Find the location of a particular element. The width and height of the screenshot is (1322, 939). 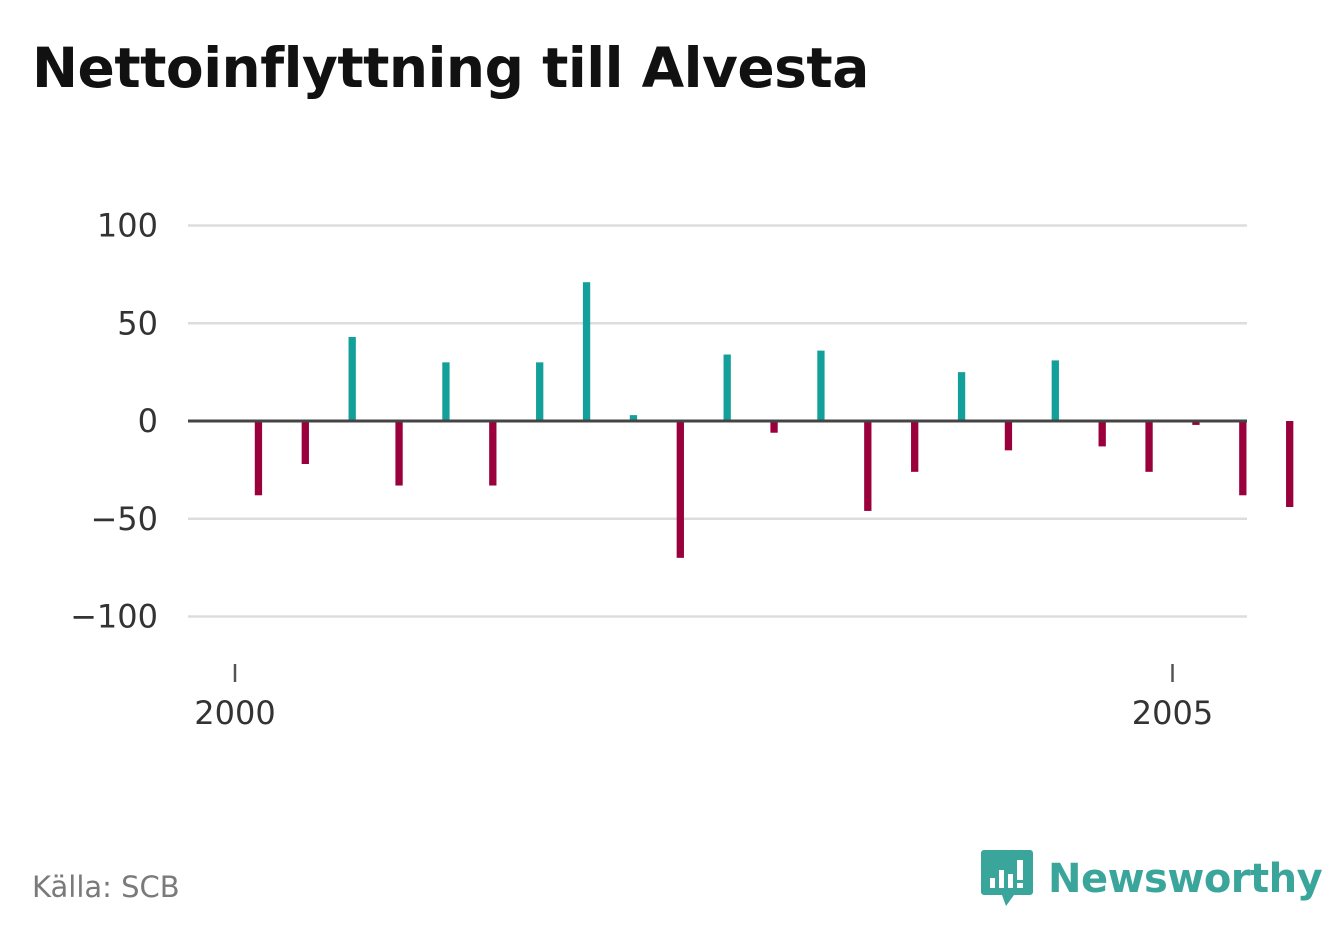

newsworthy-logo-icon is located at coordinates (1007, 878).